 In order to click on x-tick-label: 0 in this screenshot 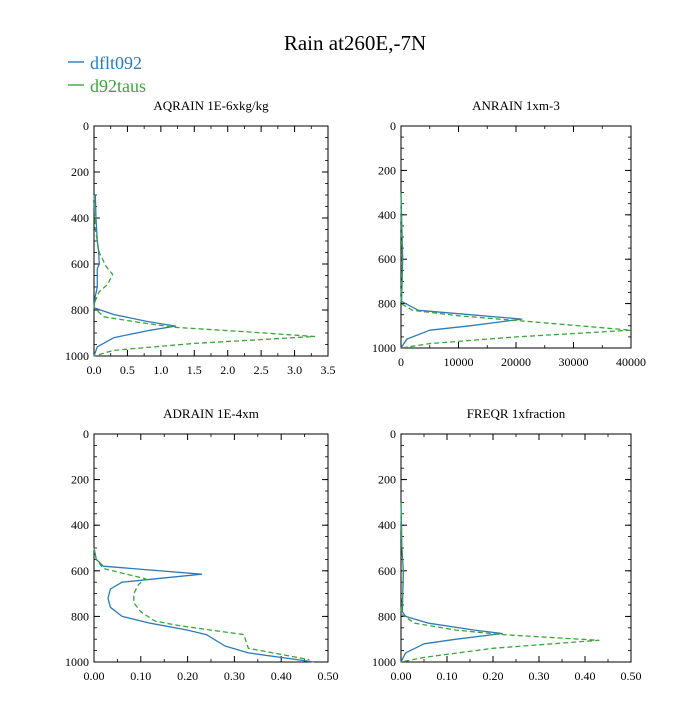, I will do `click(401, 362)`.